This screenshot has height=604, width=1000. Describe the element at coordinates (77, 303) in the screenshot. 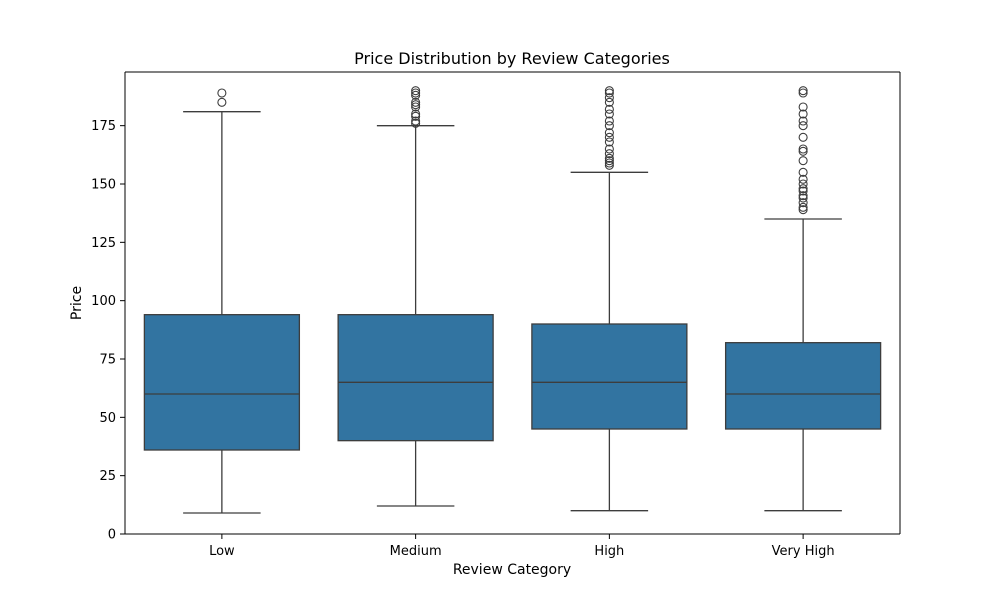

I see `y-axis-label: Price` at that location.